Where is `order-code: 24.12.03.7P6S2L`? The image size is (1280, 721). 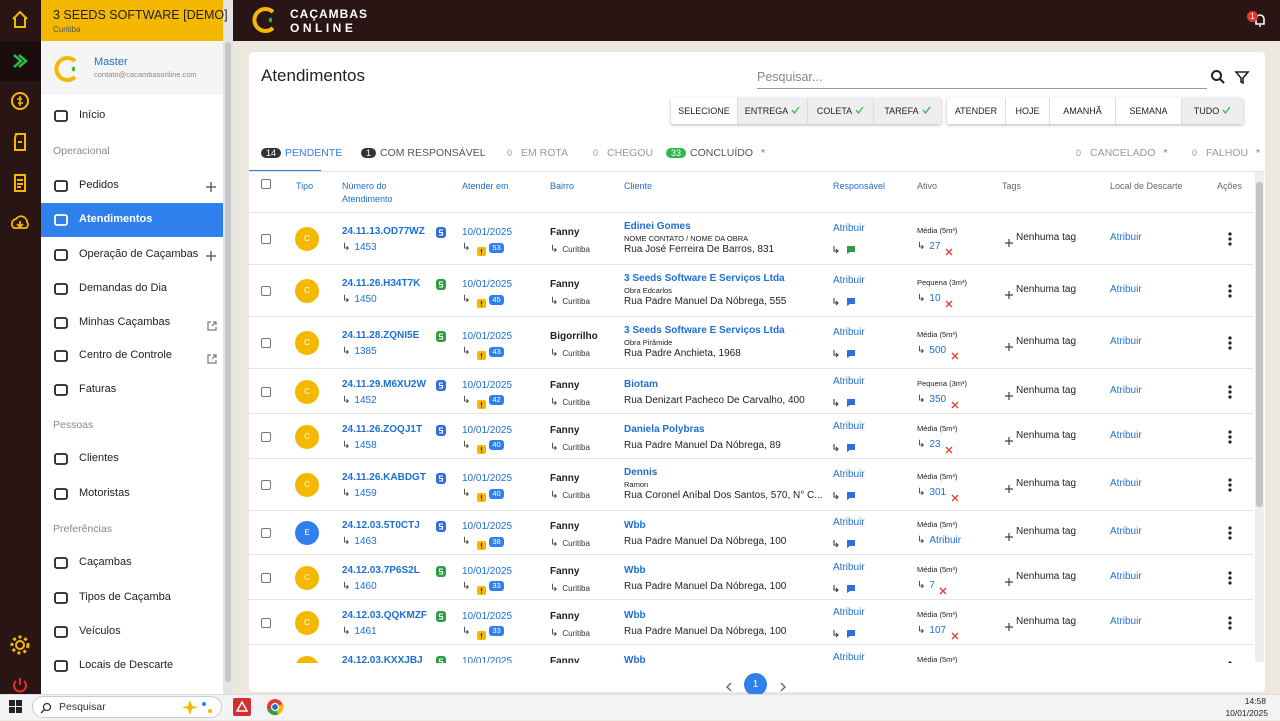
order-code: 24.12.03.7P6S2L is located at coordinates (381, 570).